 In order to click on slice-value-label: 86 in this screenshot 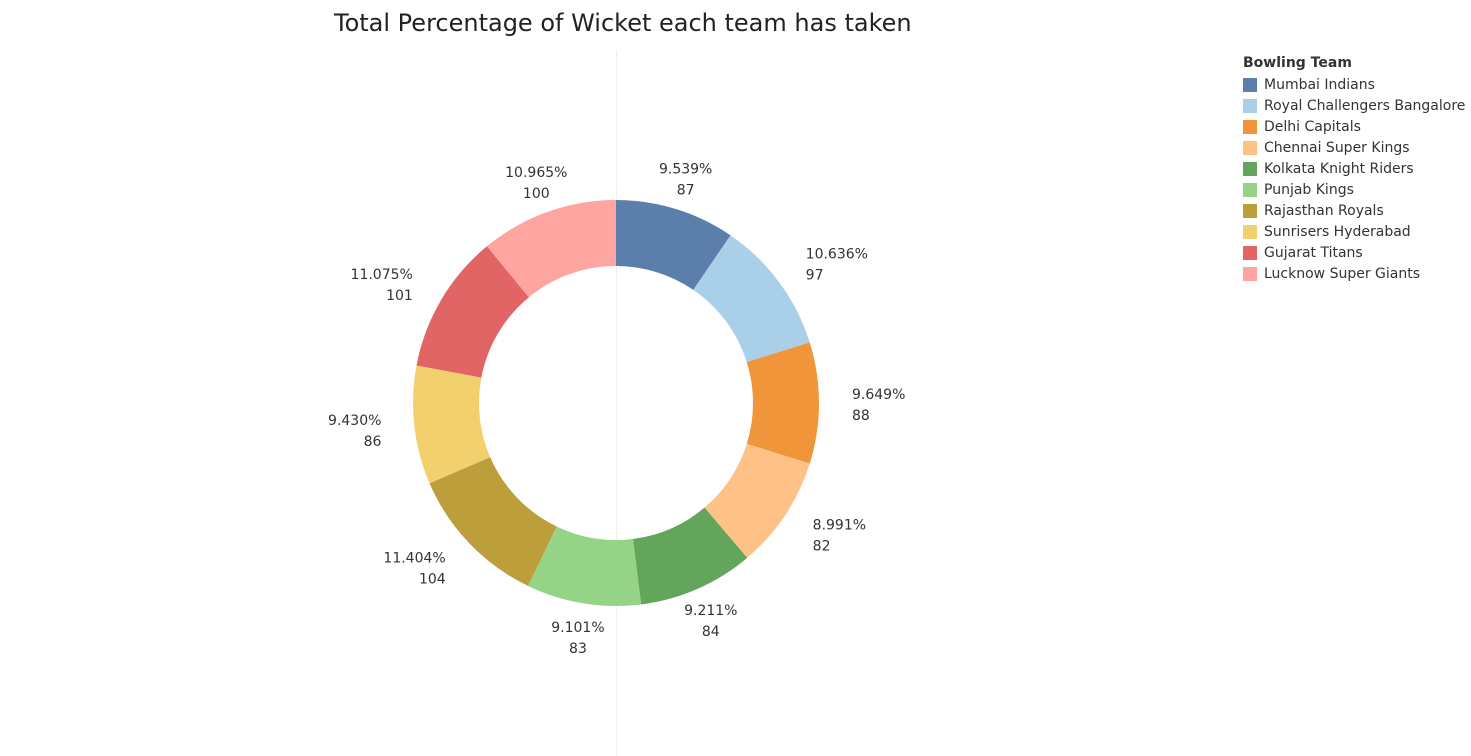, I will do `click(373, 442)`.